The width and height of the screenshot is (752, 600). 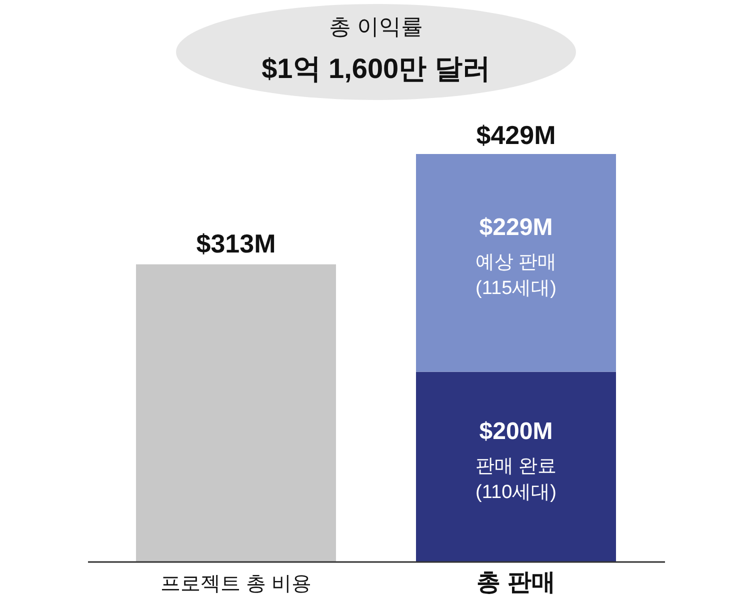 What do you see at coordinates (376, 68) in the screenshot?
I see `chart-subtitle: $1억 1,600만 달러` at bounding box center [376, 68].